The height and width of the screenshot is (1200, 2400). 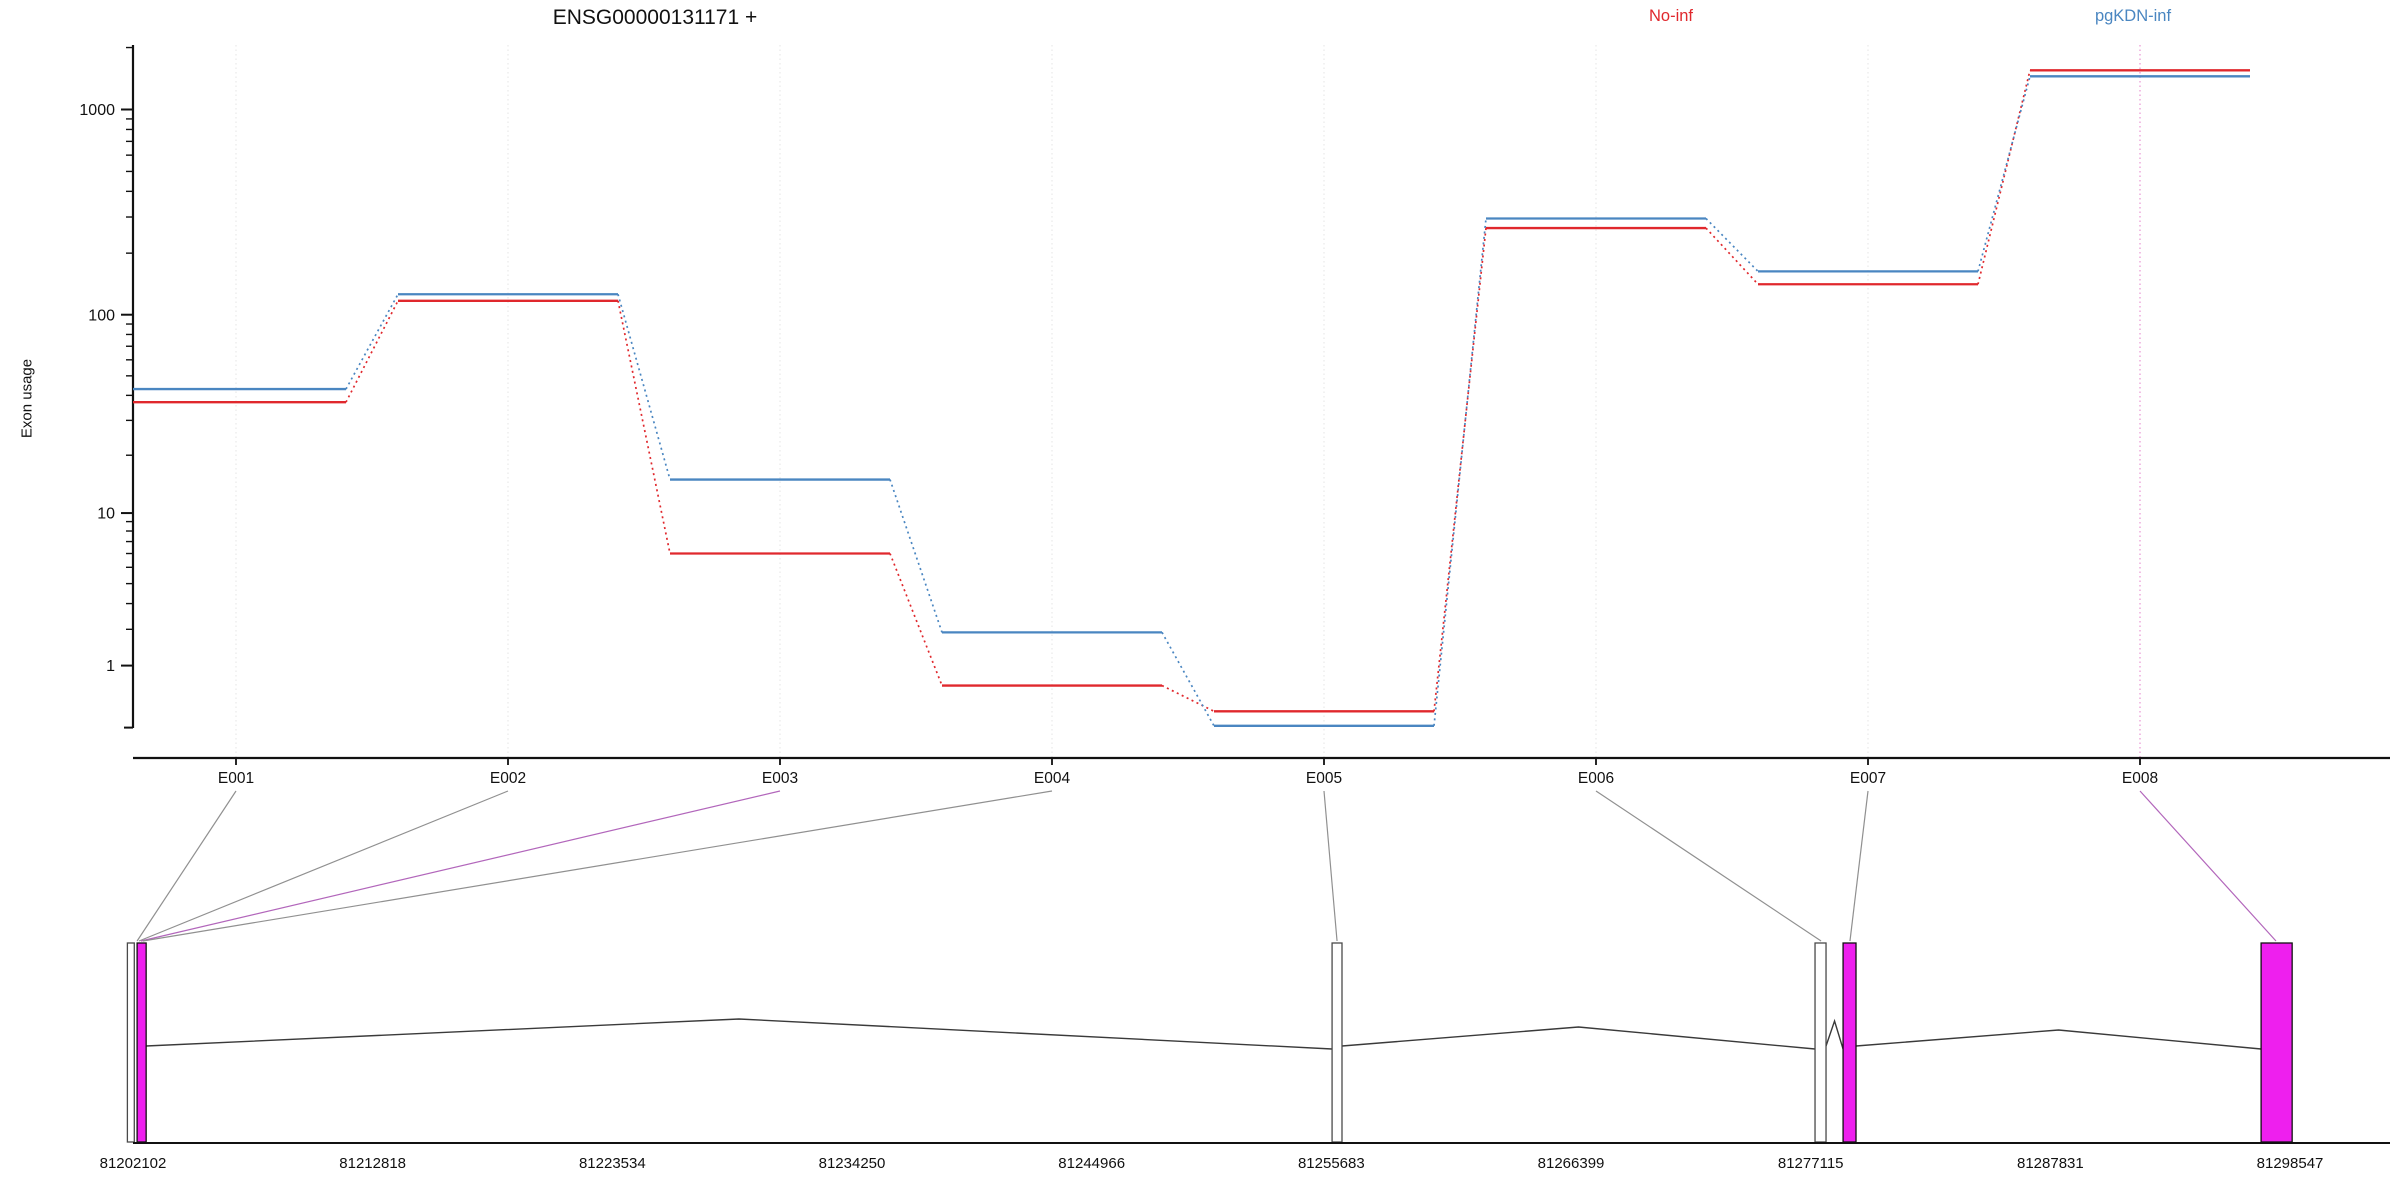 I want to click on gene-title: ENSG00000131171 +, so click(x=655, y=17).